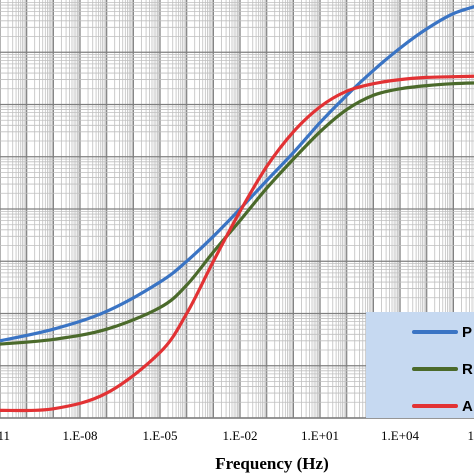 Image resolution: width=474 pixels, height=474 pixels. I want to click on legend-box, so click(420, 365).